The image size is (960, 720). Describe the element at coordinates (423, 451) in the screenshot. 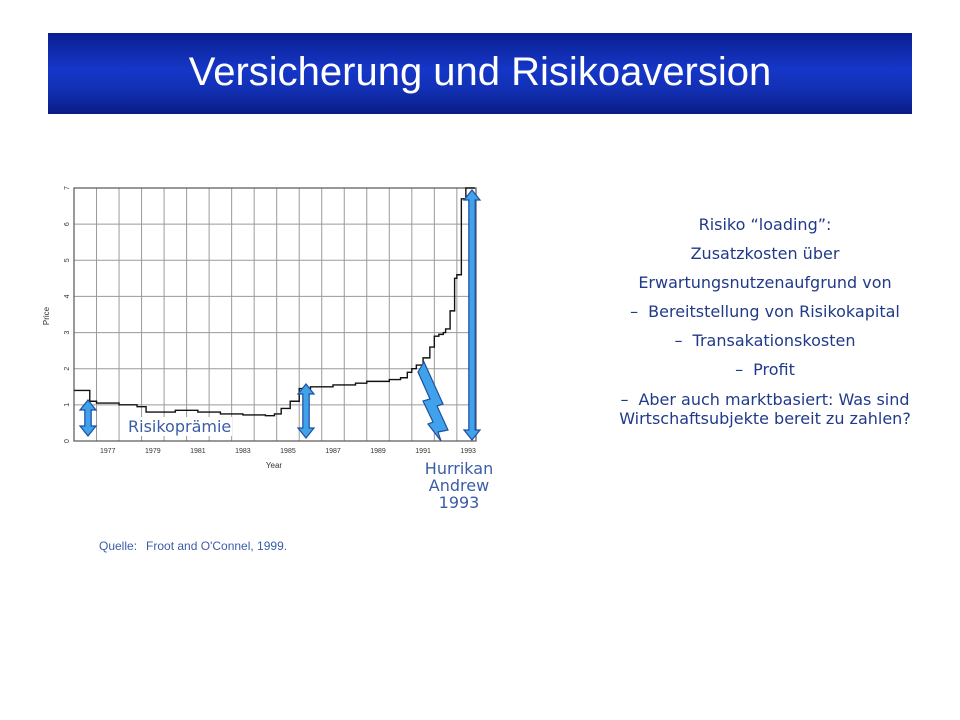

I see `x-tick-label: 1991` at that location.